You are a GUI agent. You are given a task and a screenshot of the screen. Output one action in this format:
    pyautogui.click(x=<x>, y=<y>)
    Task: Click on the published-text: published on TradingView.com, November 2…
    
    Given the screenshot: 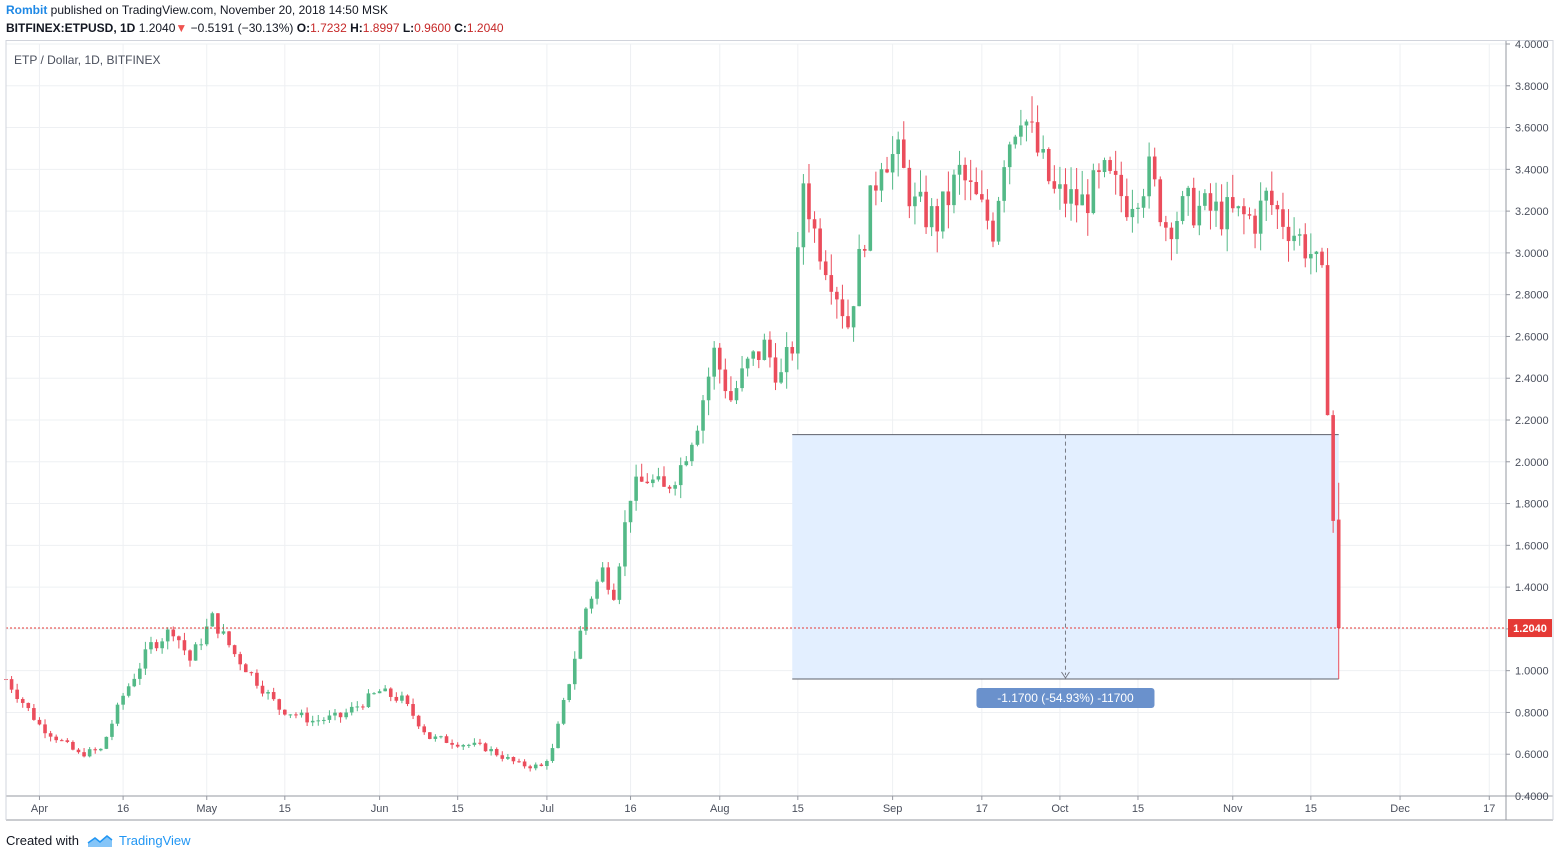 What is the action you would take?
    pyautogui.click(x=219, y=10)
    